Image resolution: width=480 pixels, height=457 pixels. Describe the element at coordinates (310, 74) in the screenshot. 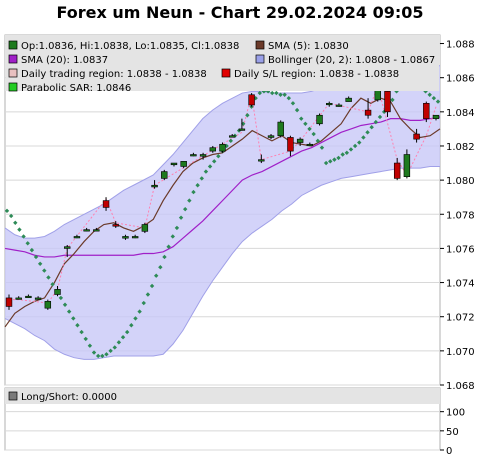

I see `legend-item: Daily S/L region: 1.0838 - 1.0838` at that location.